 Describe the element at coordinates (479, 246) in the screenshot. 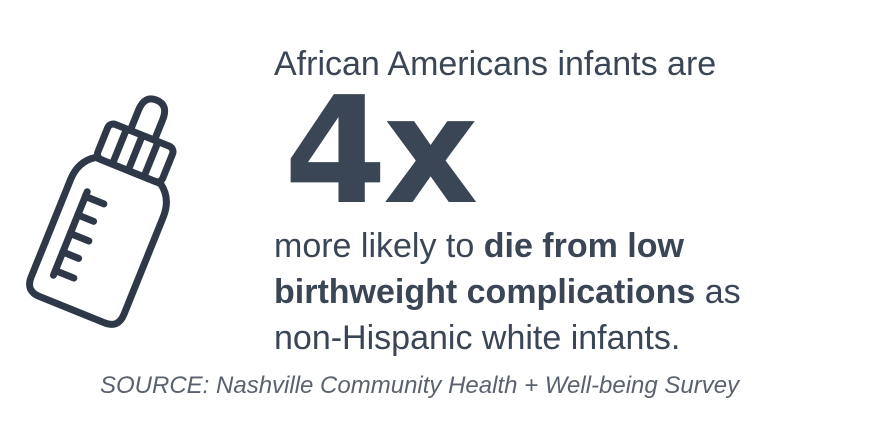

I see `body-line-1: more likely to die from low` at that location.